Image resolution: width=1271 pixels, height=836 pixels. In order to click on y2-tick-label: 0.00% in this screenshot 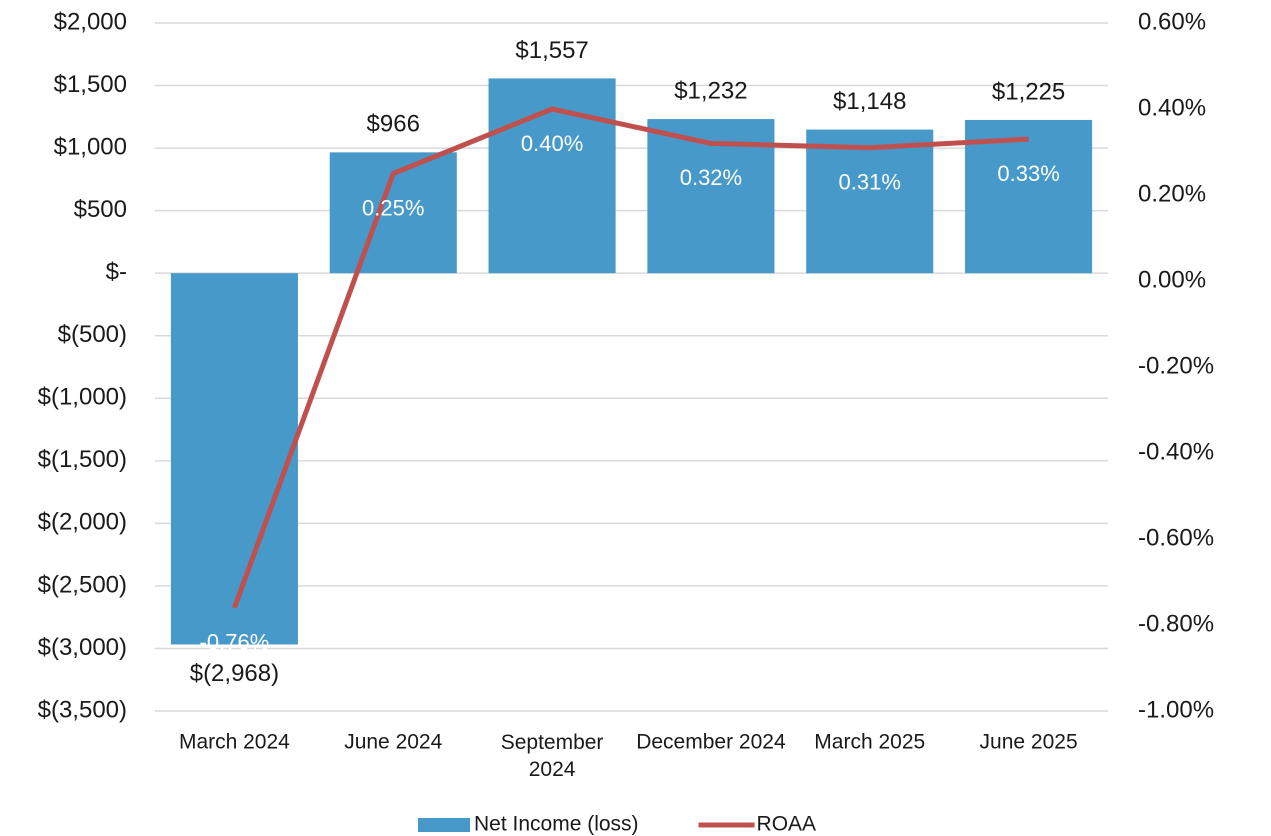, I will do `click(1172, 279)`.